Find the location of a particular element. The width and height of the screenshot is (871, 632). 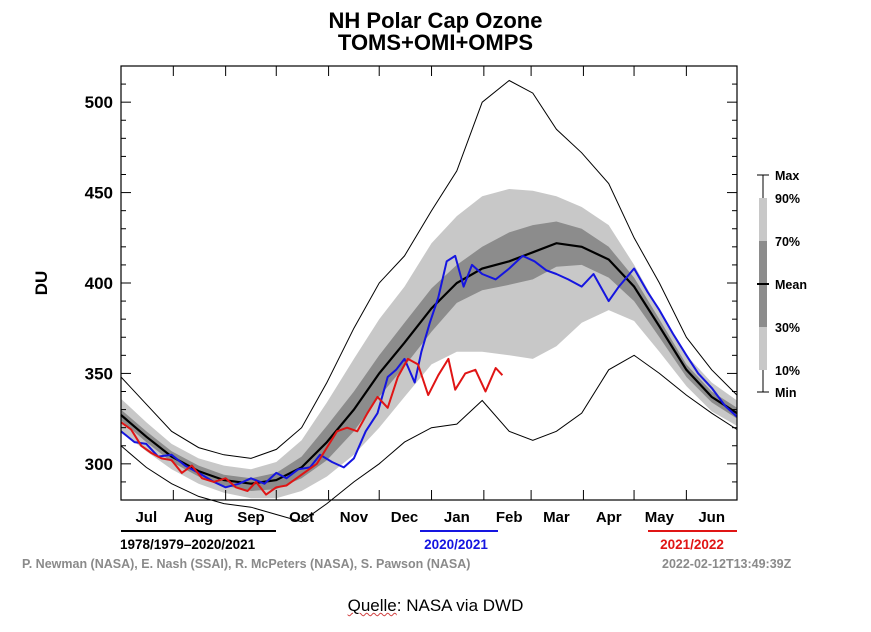

chart-subtitle: TOMS+OMI+OMPS is located at coordinates (435, 42).